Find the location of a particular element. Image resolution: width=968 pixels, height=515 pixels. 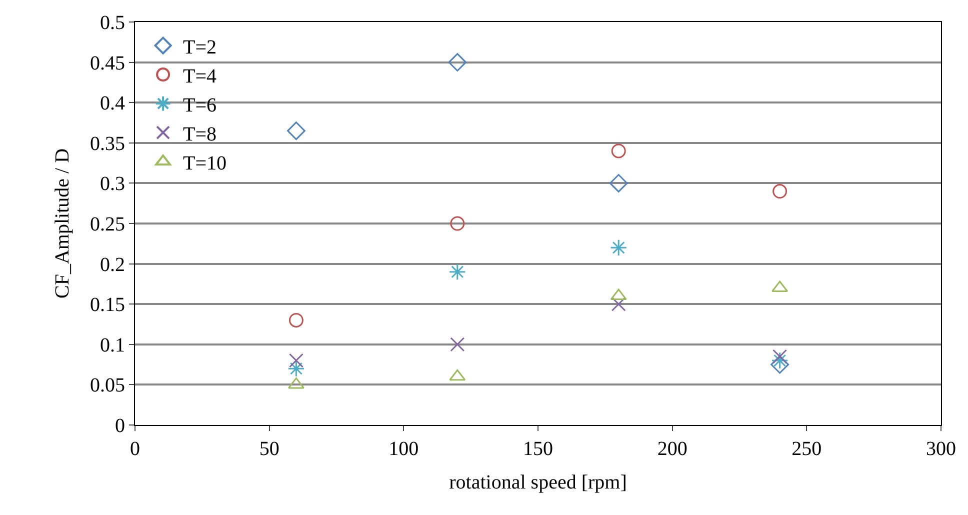

x-axis-title: rotational speed [rpm] is located at coordinates (538, 483).